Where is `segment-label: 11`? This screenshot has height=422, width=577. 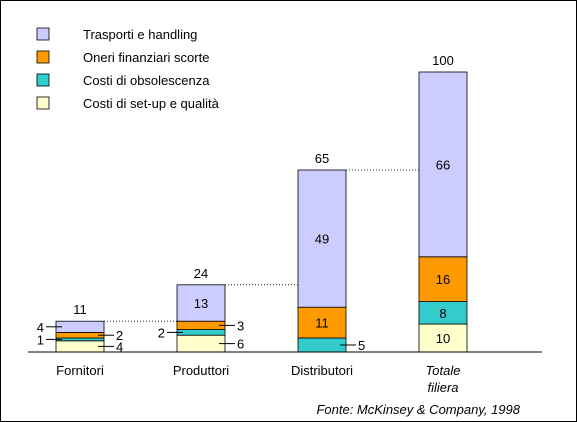
segment-label: 11 is located at coordinates (322, 323).